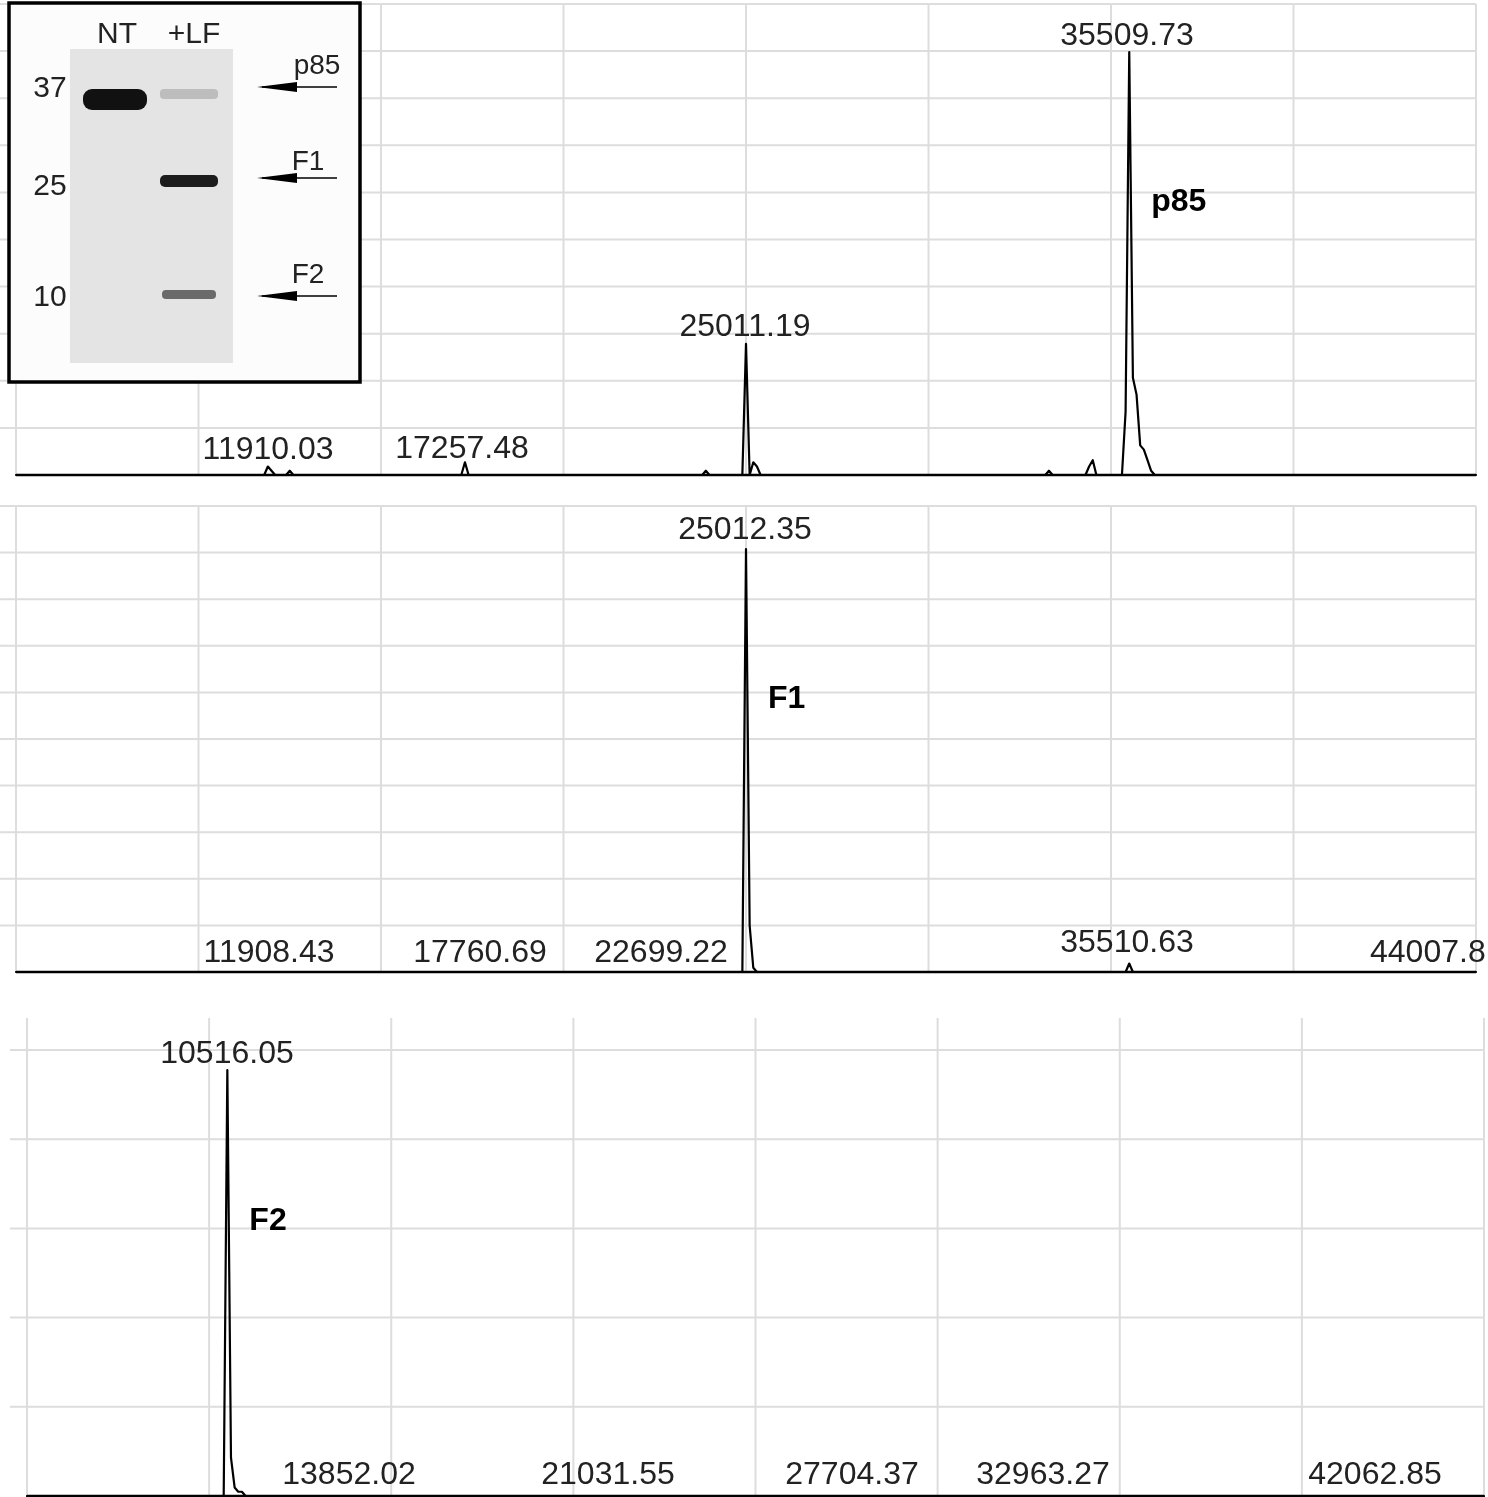 The width and height of the screenshot is (1488, 1497). Describe the element at coordinates (1428, 951) in the screenshot. I see `annotation: 44007.8` at that location.